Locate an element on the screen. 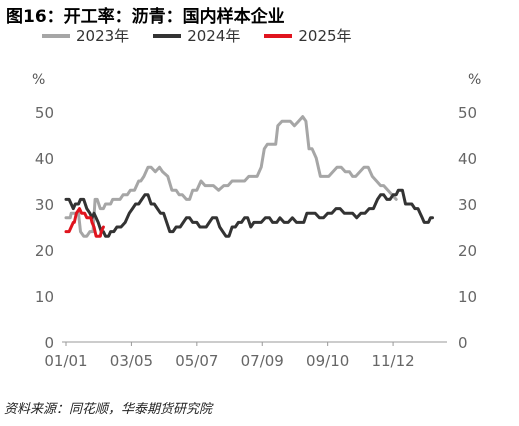 The width and height of the screenshot is (519, 426). x-tick-label: 01/01 is located at coordinates (65, 361).